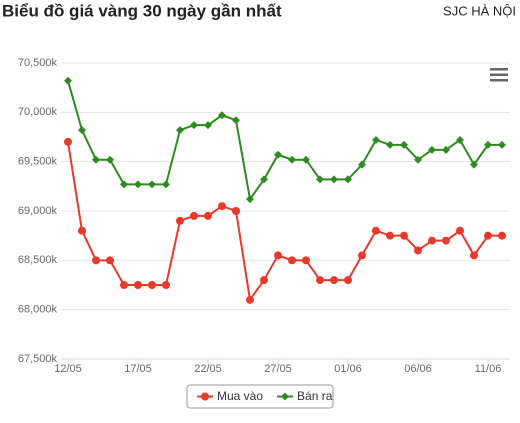 This screenshot has width=520, height=423. Describe the element at coordinates (38, 112) in the screenshot. I see `y-tick-label: 70,000k` at that location.